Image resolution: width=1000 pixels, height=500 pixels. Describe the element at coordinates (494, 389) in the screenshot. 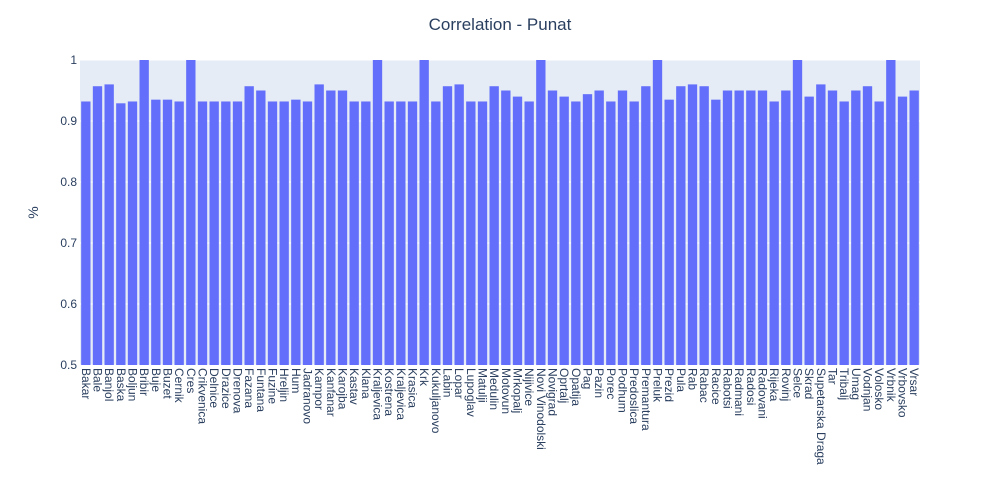

I see `x-tick-label: Medulin` at that location.